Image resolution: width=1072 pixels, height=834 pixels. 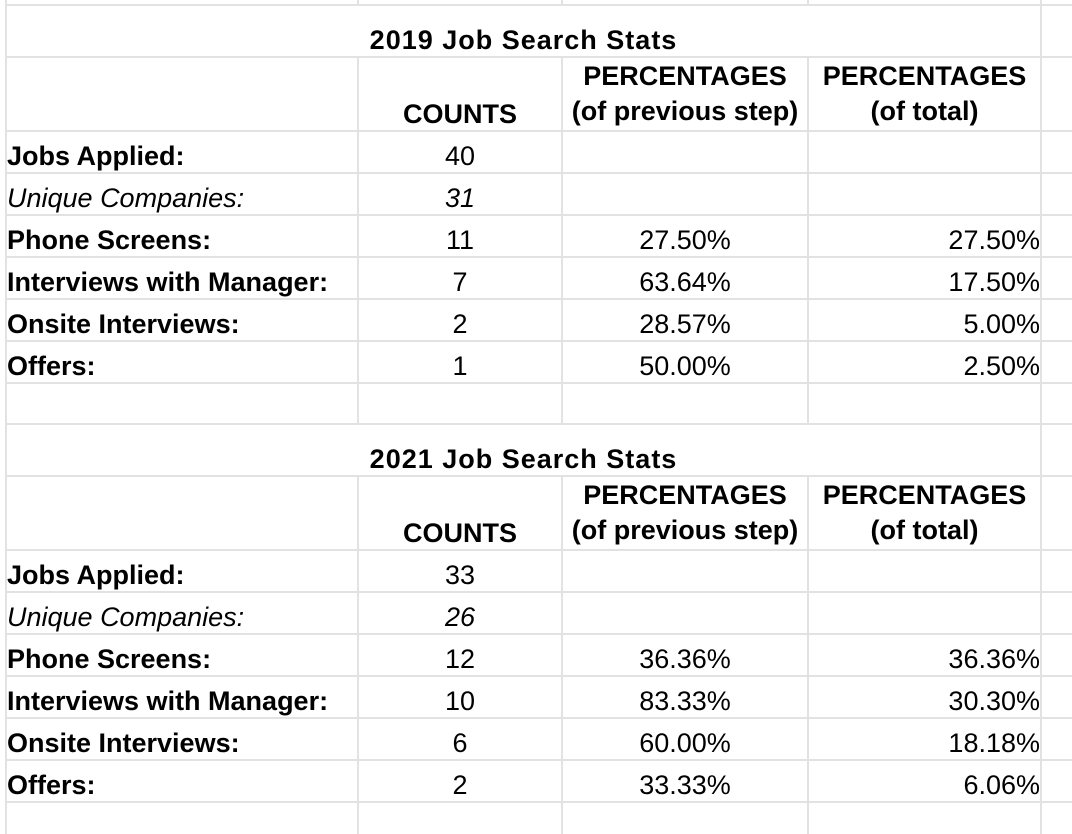 I want to click on table-row: Phone Screens: 11 27.50% 27.50%, so click(x=538, y=236).